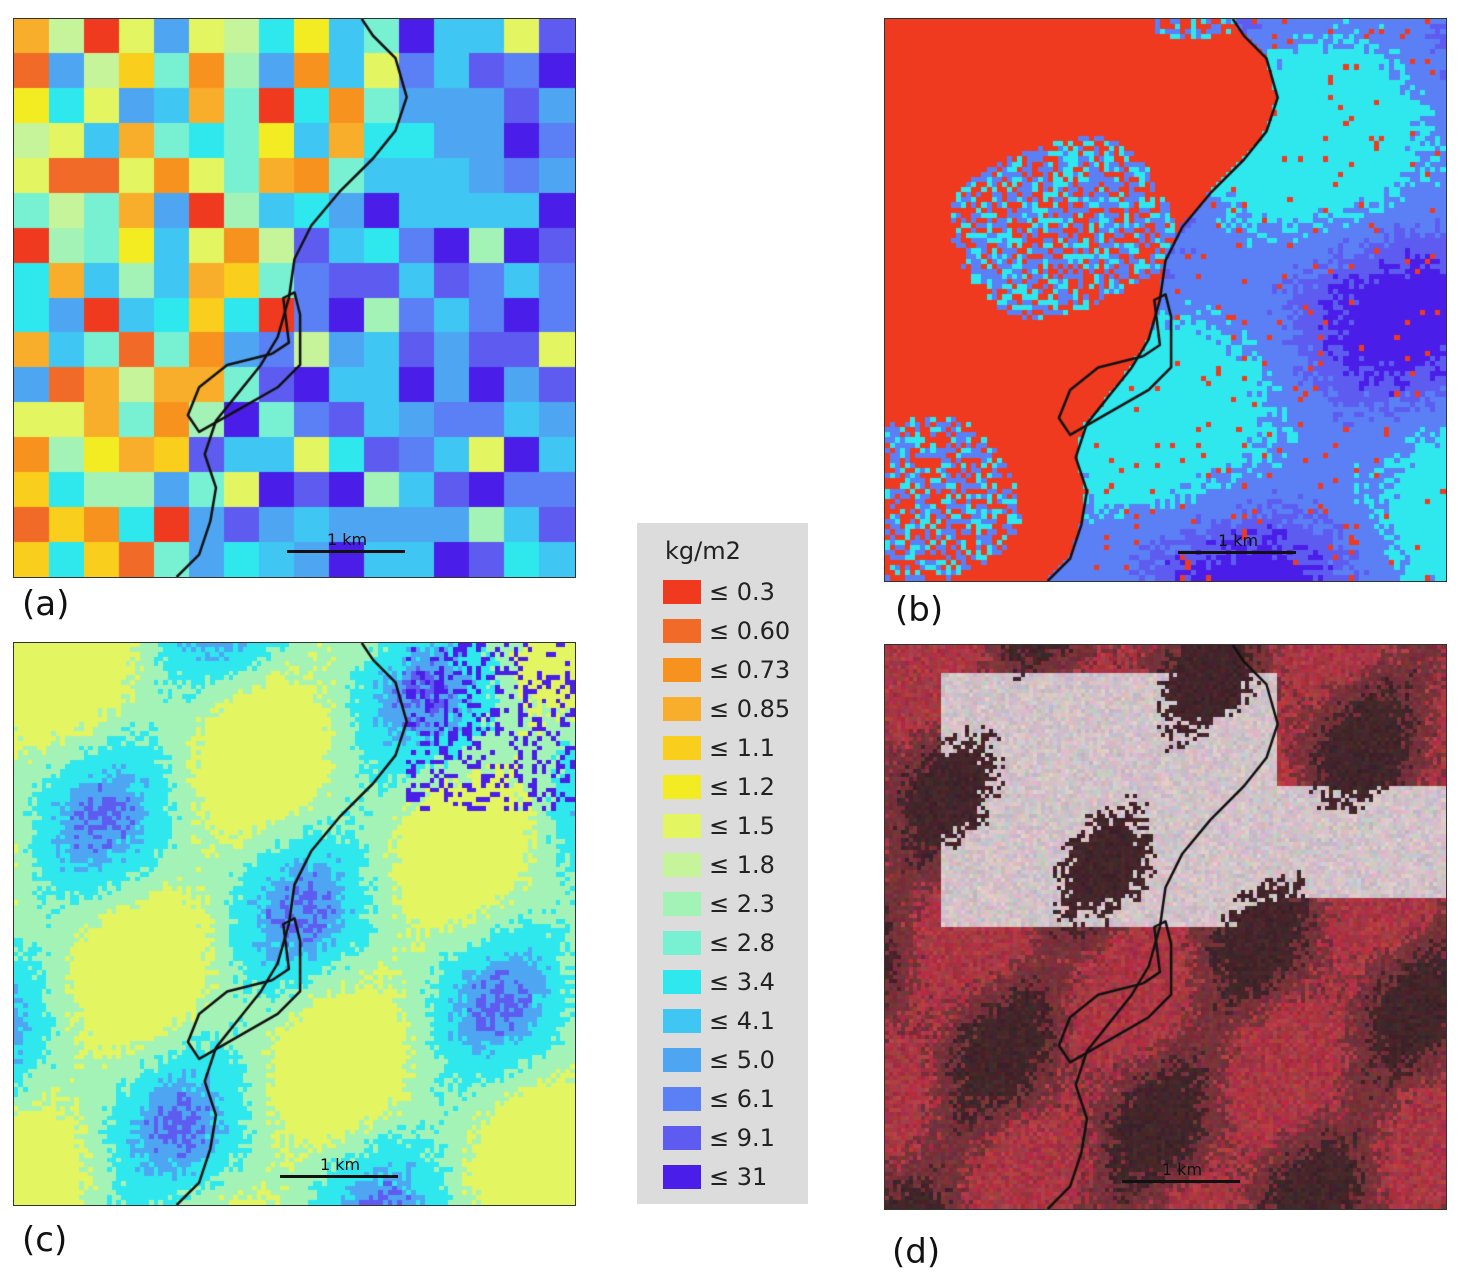  What do you see at coordinates (750, 631) in the screenshot?
I see `legend-label: ≤ 0.60` at bounding box center [750, 631].